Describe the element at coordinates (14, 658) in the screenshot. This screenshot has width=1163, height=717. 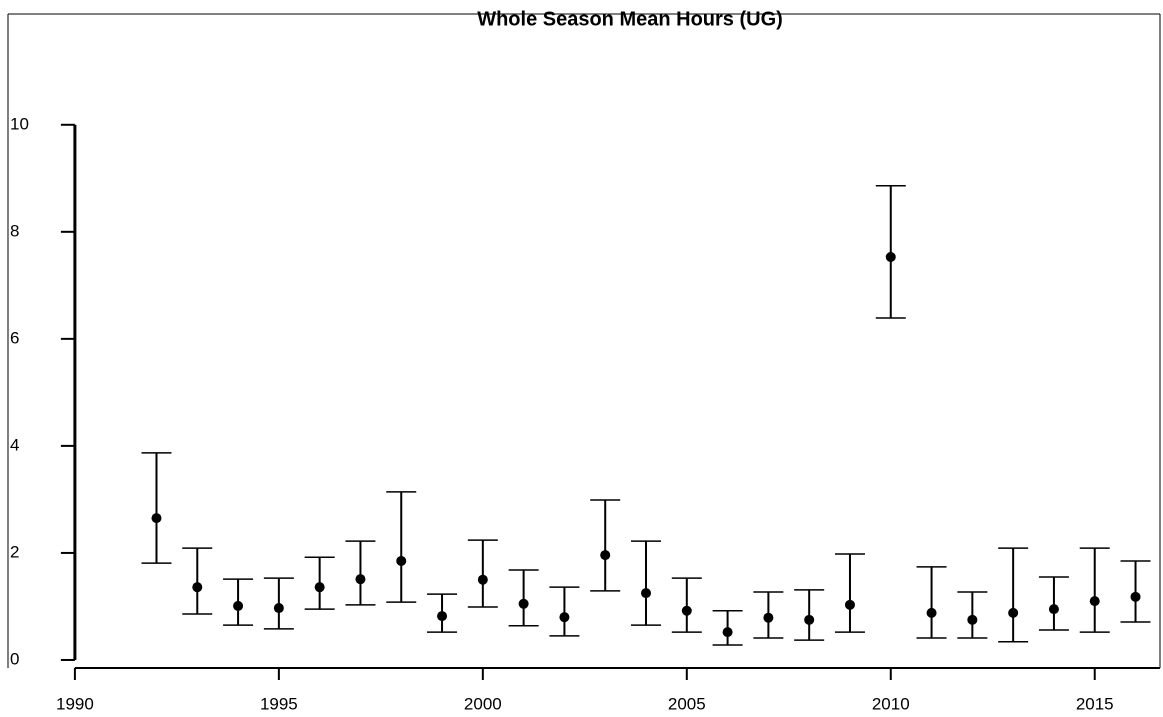
I see `y-tick-label: 0` at that location.